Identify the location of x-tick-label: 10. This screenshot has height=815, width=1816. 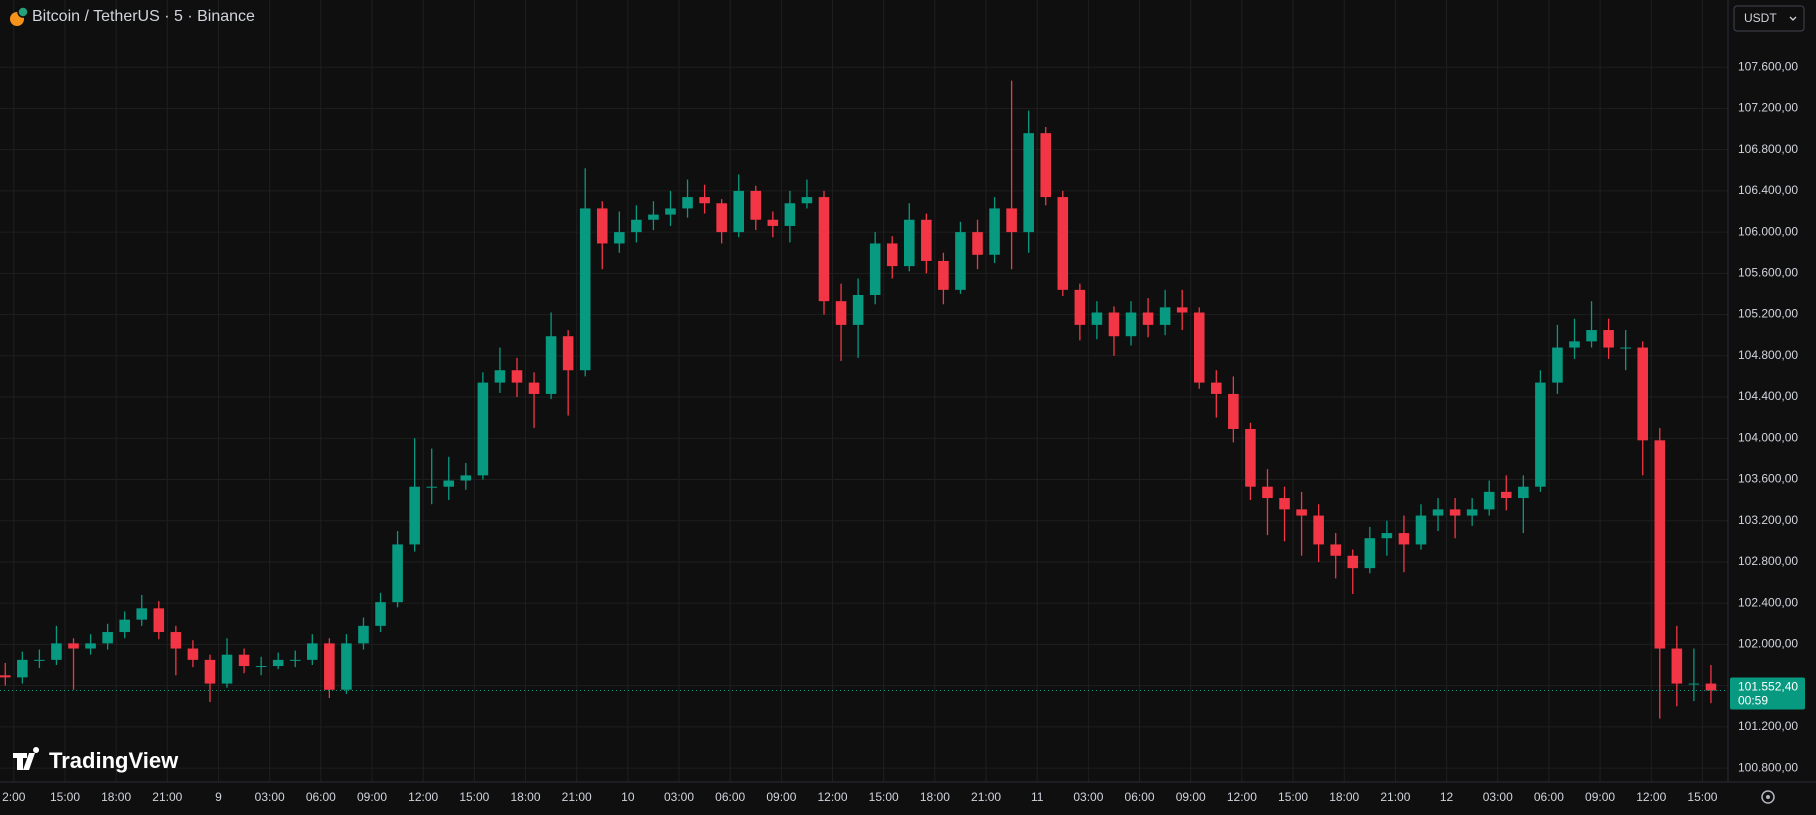
(628, 797).